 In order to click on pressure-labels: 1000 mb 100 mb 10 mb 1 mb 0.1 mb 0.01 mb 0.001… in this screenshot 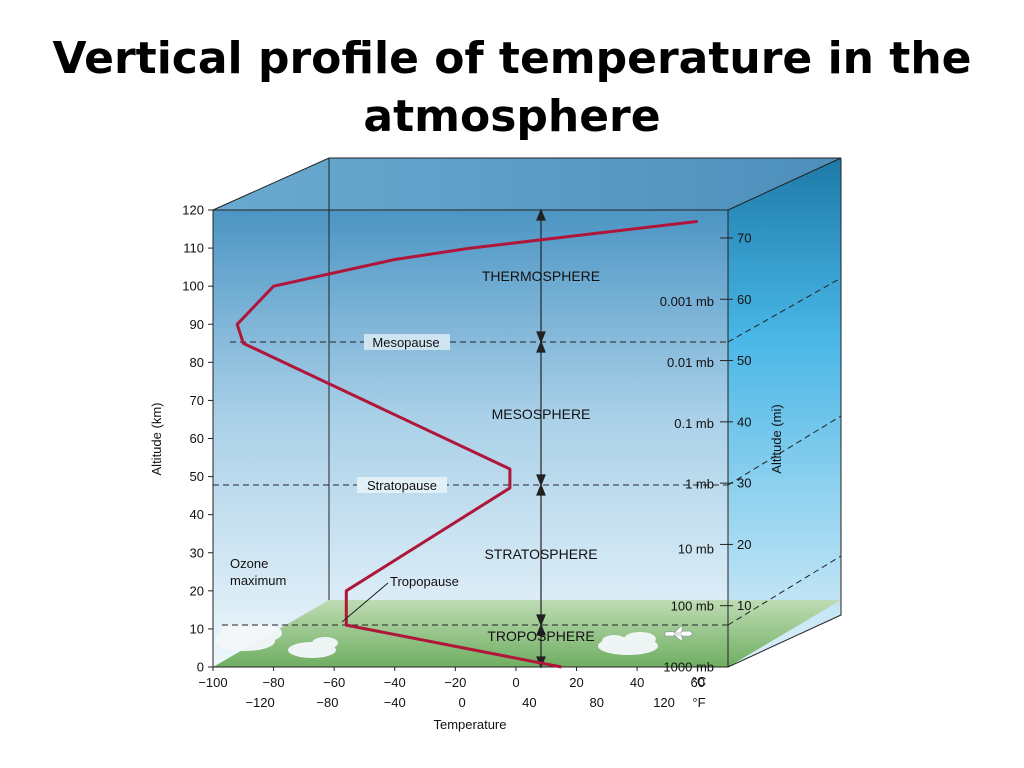, I will do `click(687, 484)`.